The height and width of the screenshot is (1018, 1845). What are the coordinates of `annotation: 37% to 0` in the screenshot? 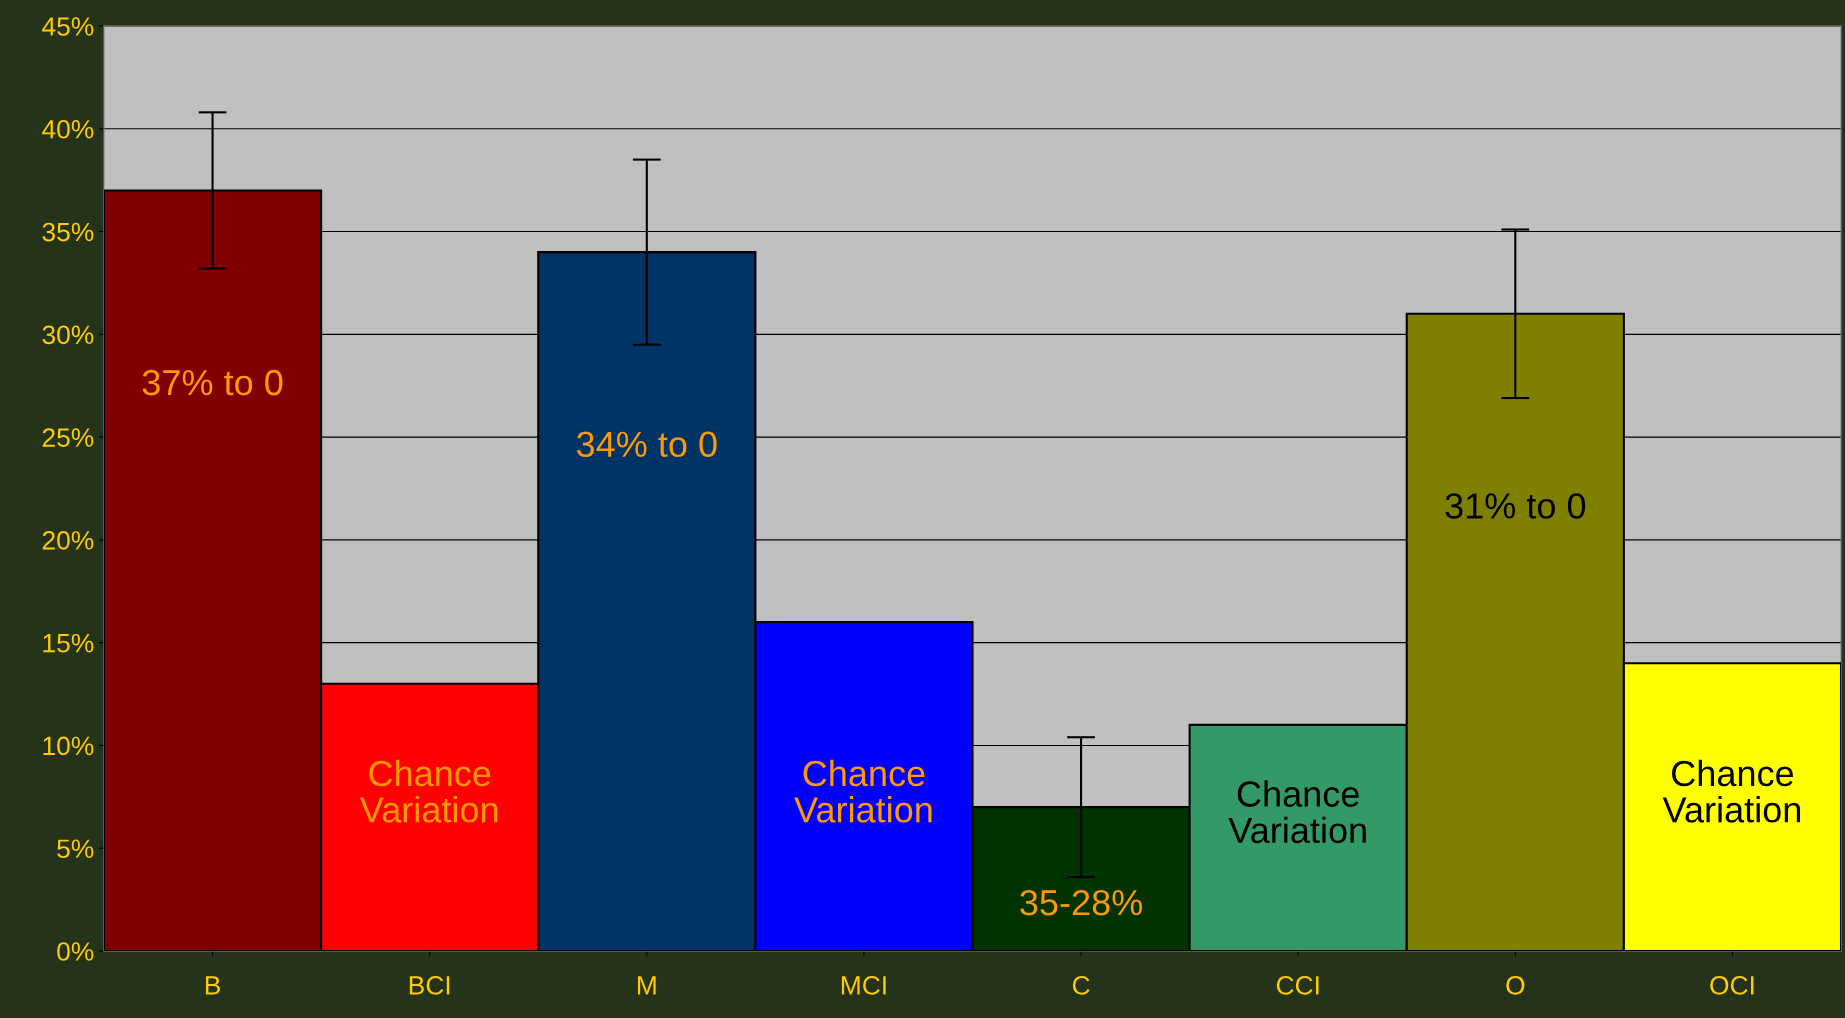 It's located at (212, 382).